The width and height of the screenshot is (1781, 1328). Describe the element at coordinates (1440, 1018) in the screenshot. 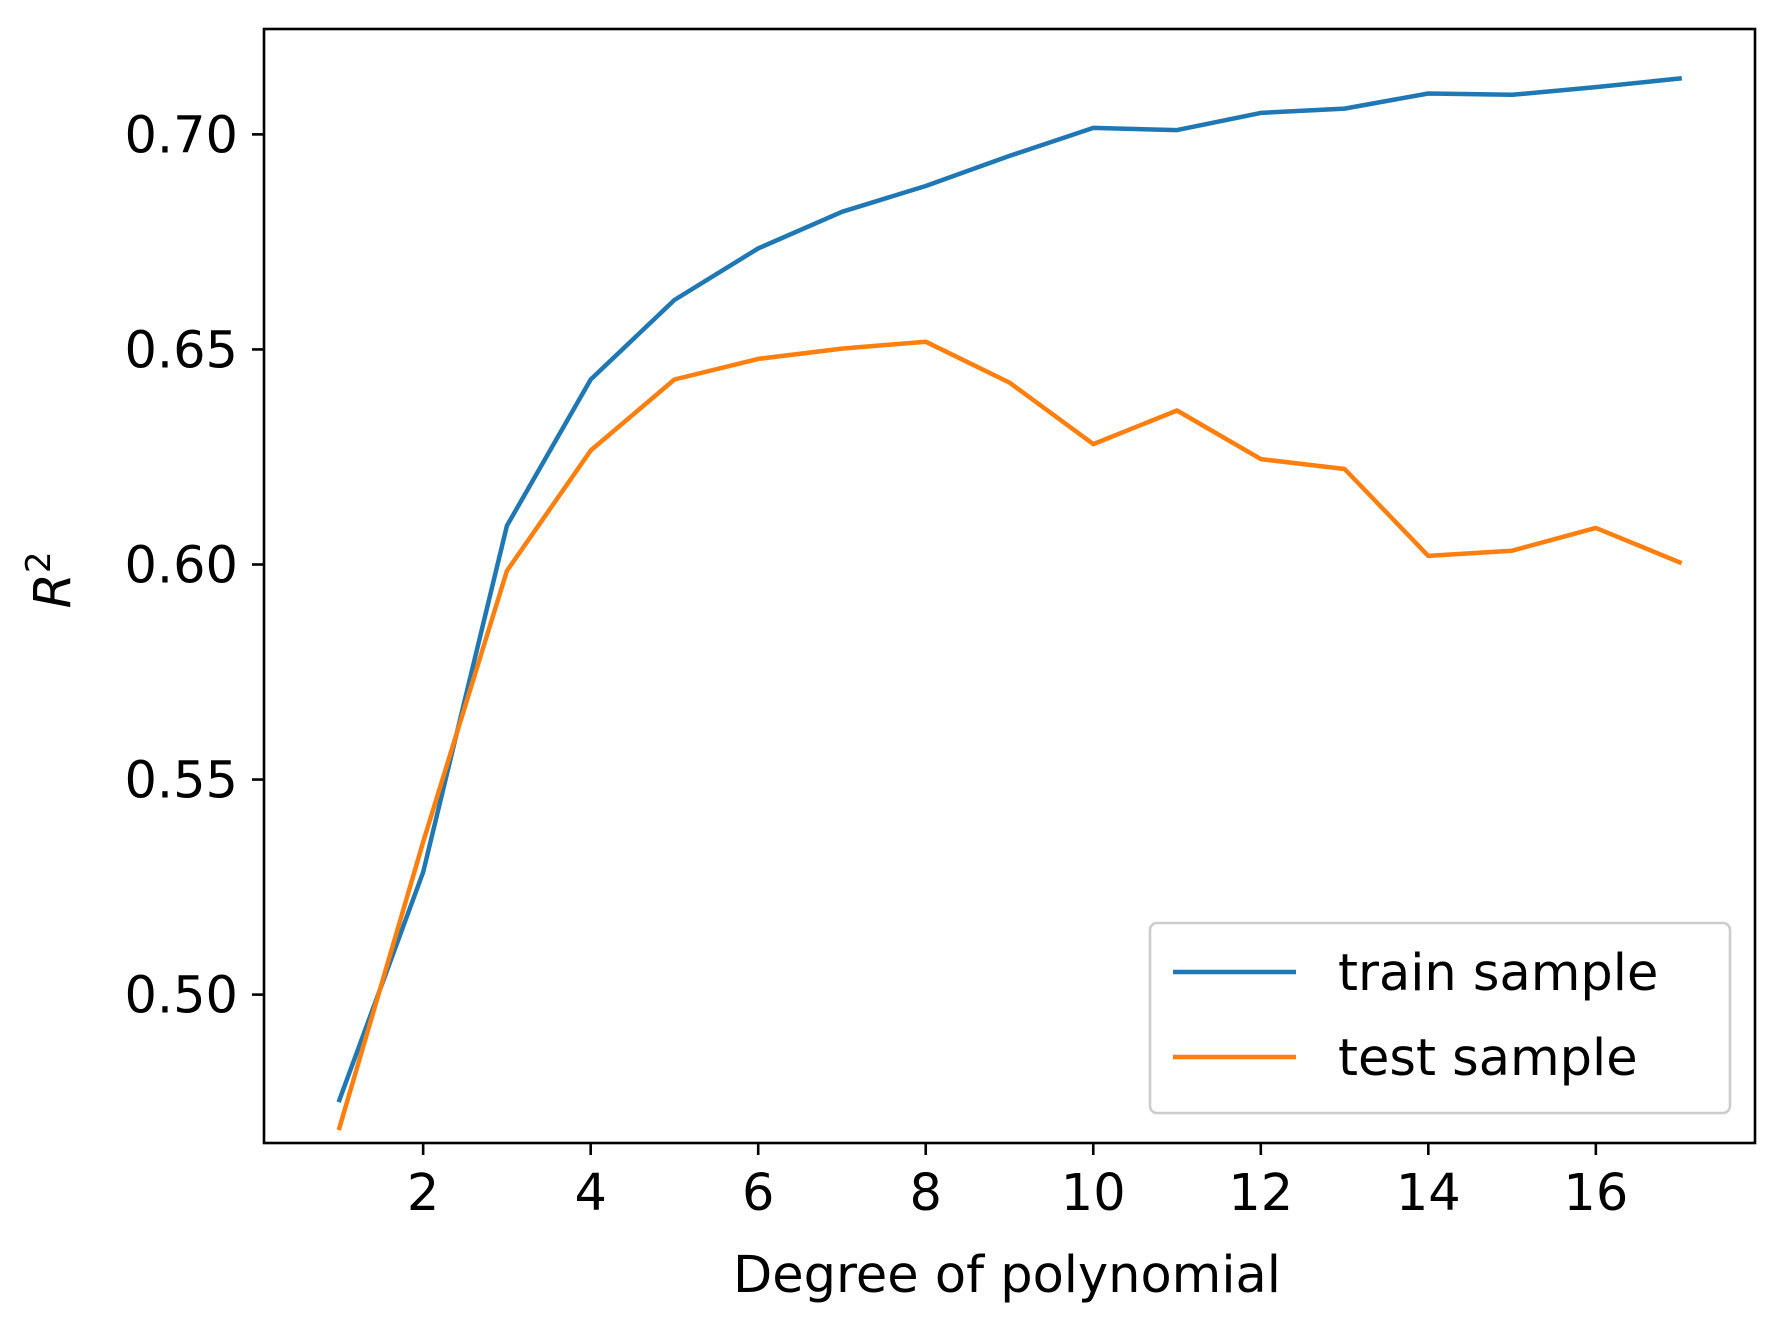

I see `legend: train sample test sample` at that location.